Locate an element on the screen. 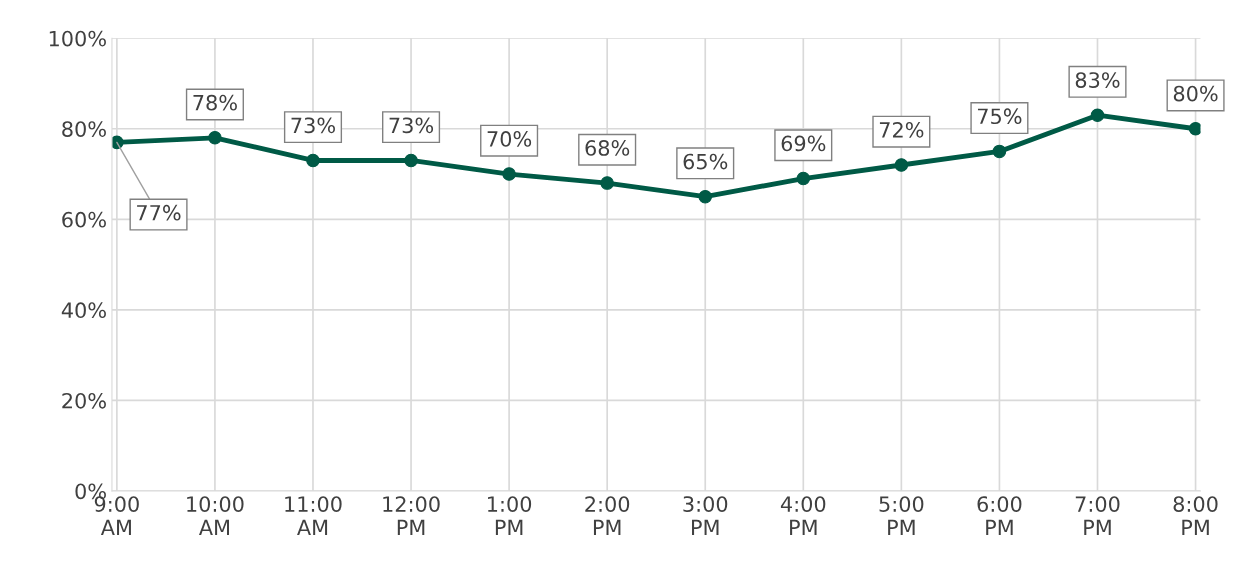  x-tick-label: 11:00 AM is located at coordinates (313, 515).